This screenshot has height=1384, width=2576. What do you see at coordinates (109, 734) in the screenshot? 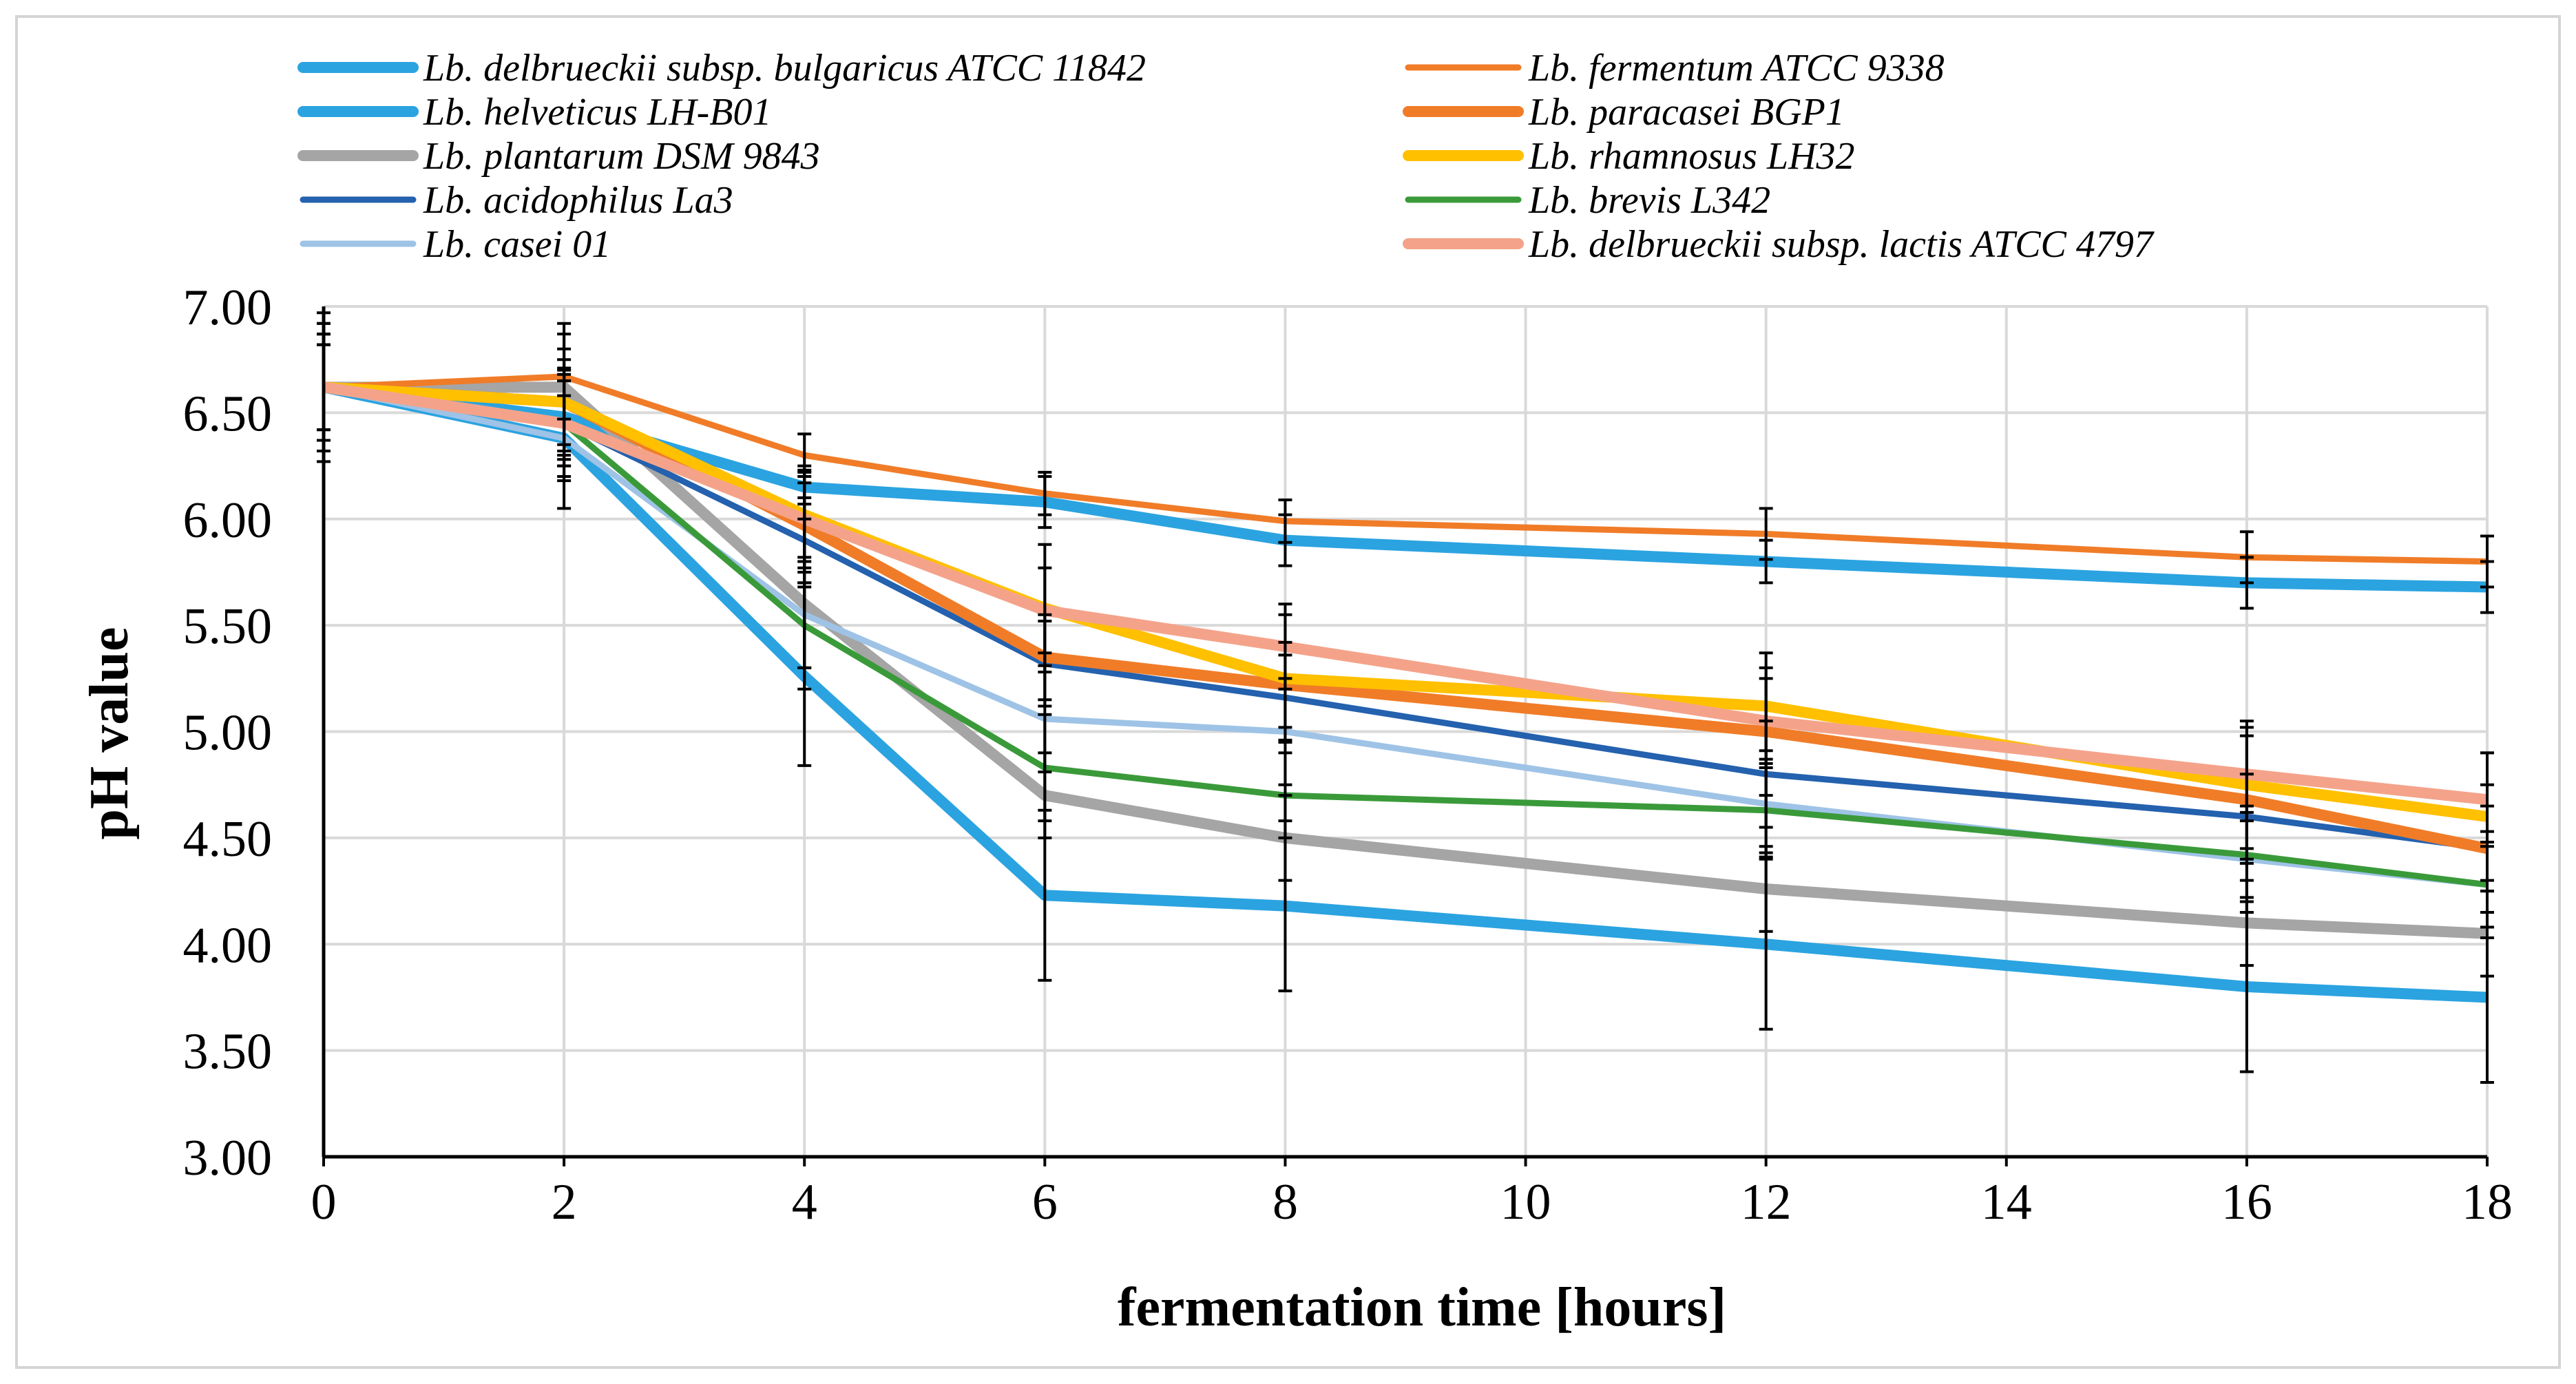
I see `y-axis-title: pH value` at bounding box center [109, 734].